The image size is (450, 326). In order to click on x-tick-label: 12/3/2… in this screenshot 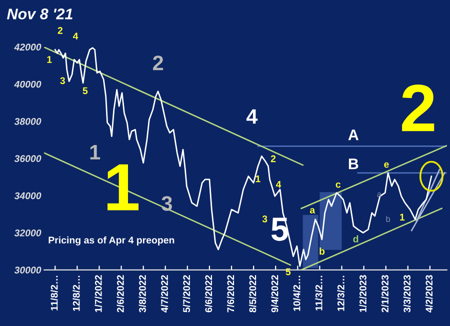, I will do `click(340, 293)`.